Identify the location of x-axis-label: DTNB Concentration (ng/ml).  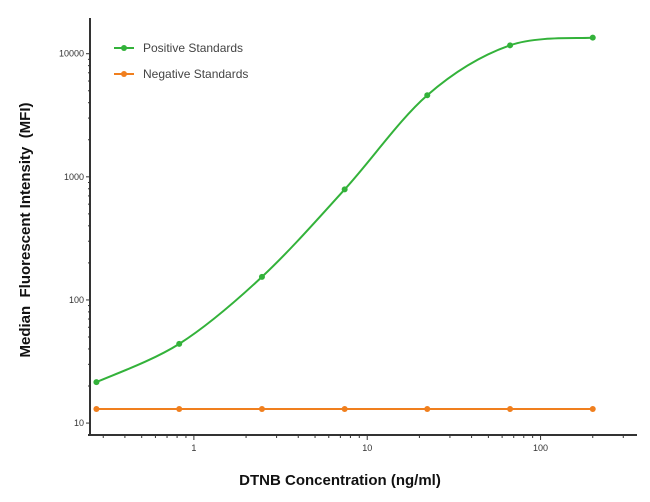
(340, 480).